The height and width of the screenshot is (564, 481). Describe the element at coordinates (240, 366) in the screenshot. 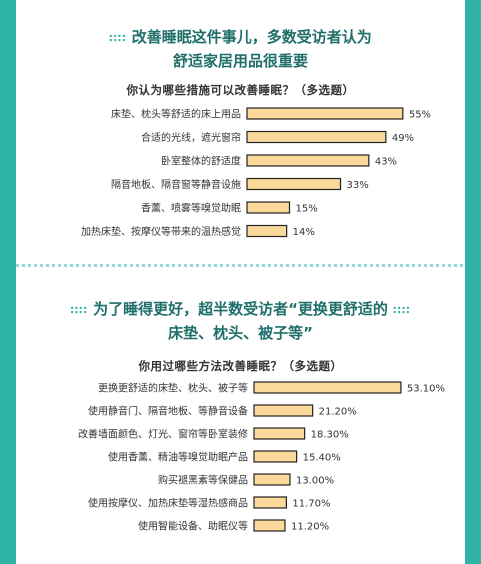

I see `chart2-title: 你用过哪些方法改善睡眠？（多选题）` at that location.